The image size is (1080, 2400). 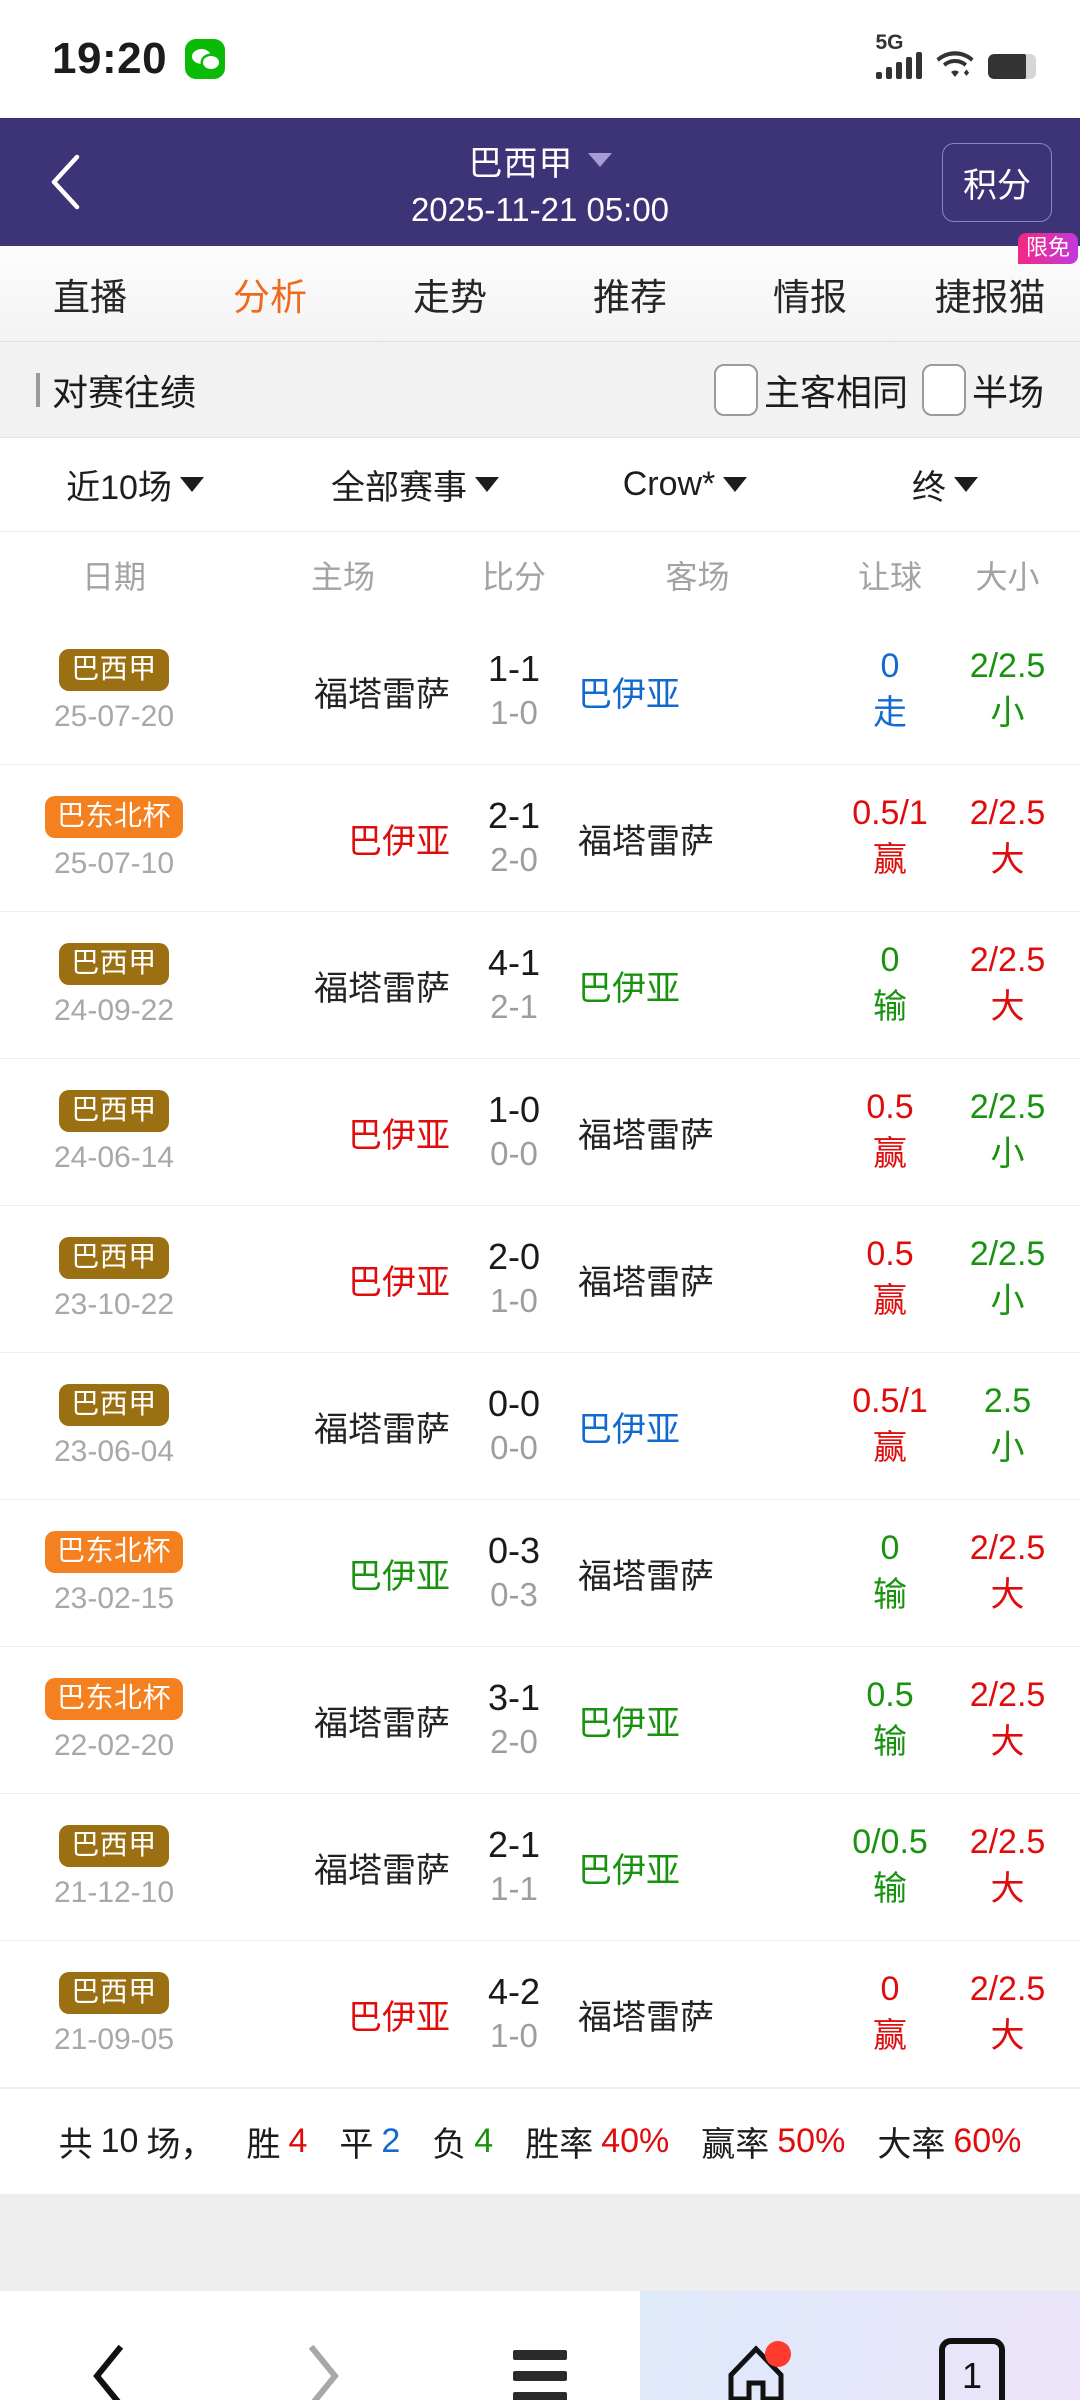 I want to click on tab-recommend: 推荐, so click(x=630, y=297).